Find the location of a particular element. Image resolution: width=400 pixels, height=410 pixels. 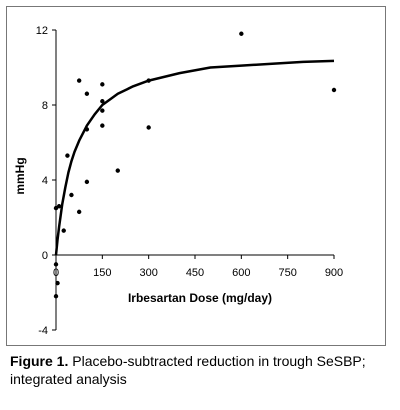

caption-figure-label: Figure 1. is located at coordinates (39, 361).